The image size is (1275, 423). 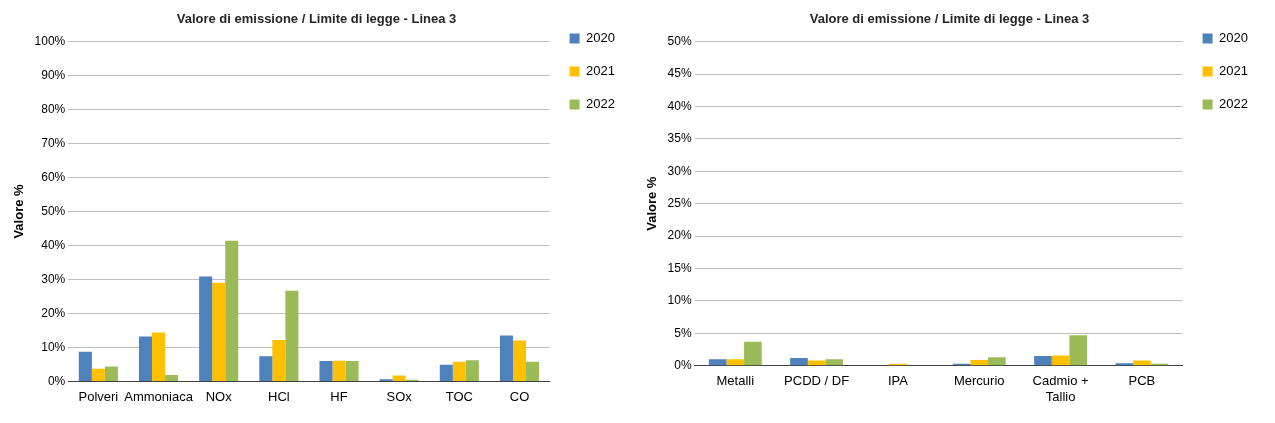 I want to click on y-tick-label: 100%, so click(x=50, y=40).